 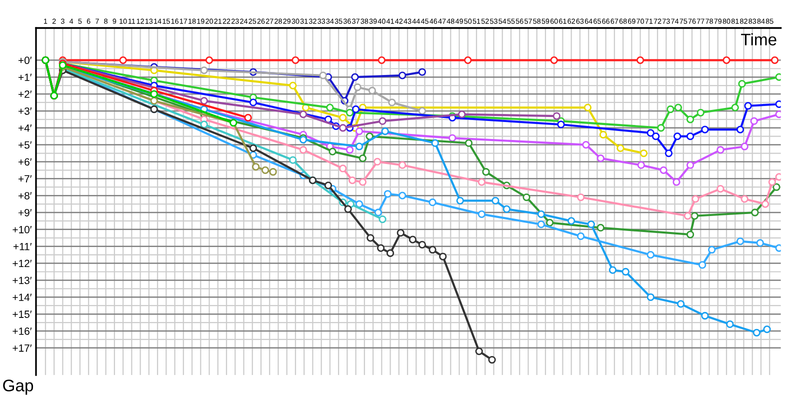 What do you see at coordinates (22, 348) in the screenshot?
I see `y-tick-label: +17′` at bounding box center [22, 348].